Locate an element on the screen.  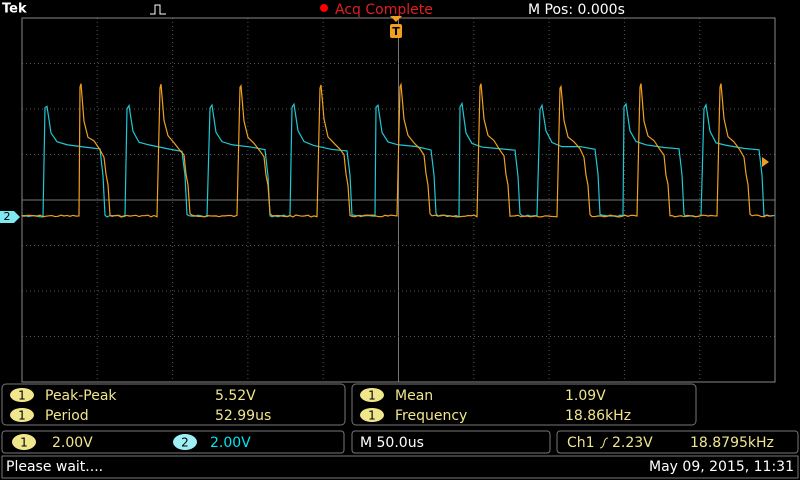
ch2-ground-marker is located at coordinates (10, 217).